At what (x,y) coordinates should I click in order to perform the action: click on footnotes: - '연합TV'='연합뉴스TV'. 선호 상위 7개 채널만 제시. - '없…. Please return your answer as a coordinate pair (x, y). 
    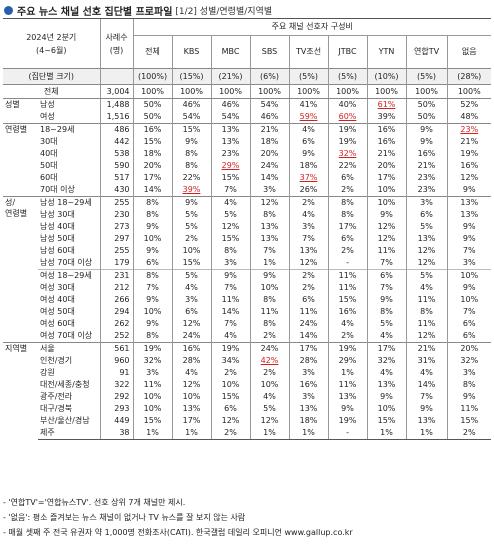
    Looking at the image, I should click on (178, 517).